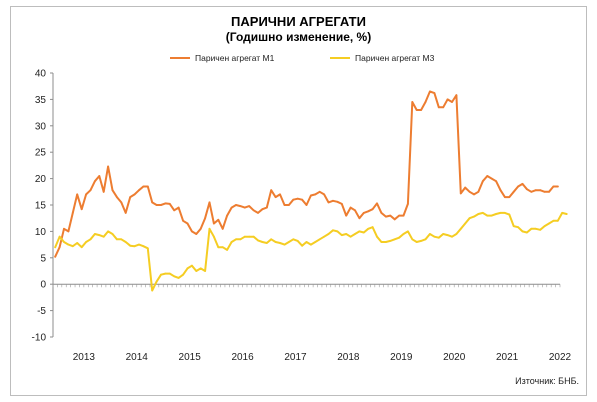 The height and width of the screenshot is (402, 597). I want to click on year-label: 2020, so click(454, 357).